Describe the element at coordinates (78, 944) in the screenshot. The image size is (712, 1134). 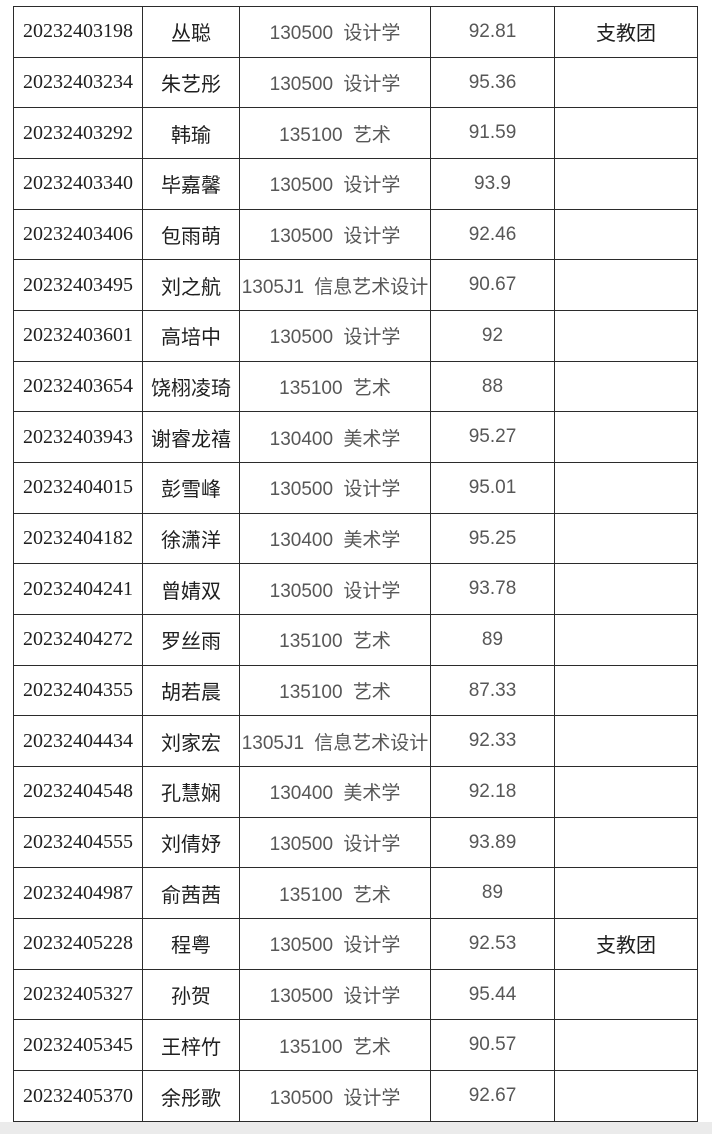
I see `candidate-id-cell: 20232405228` at that location.